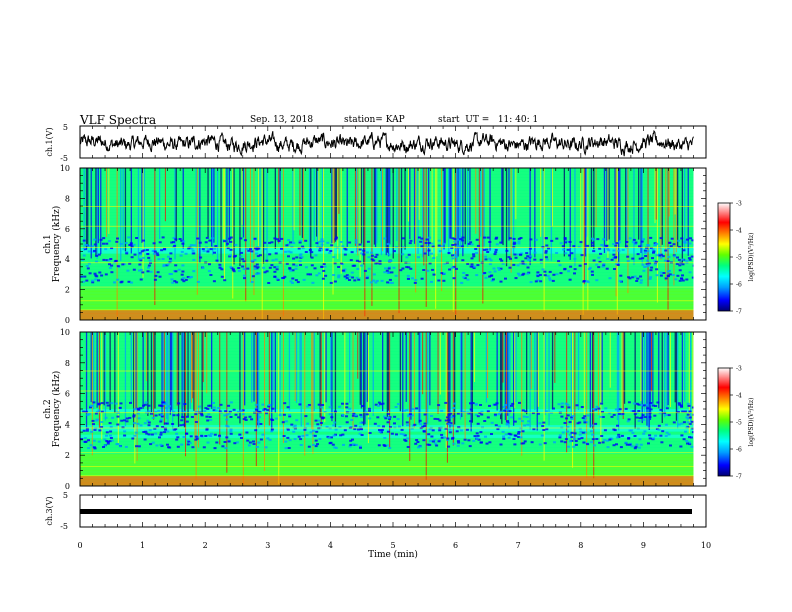 Image resolution: width=792 pixels, height=612 pixels. I want to click on y-tick-label: 4, so click(67, 259).